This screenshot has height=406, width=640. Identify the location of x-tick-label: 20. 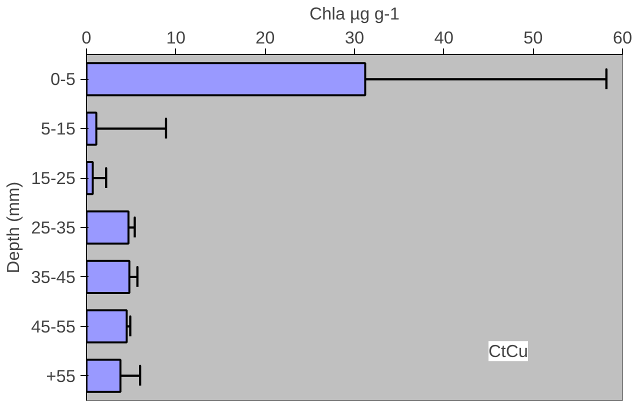
(265, 38).